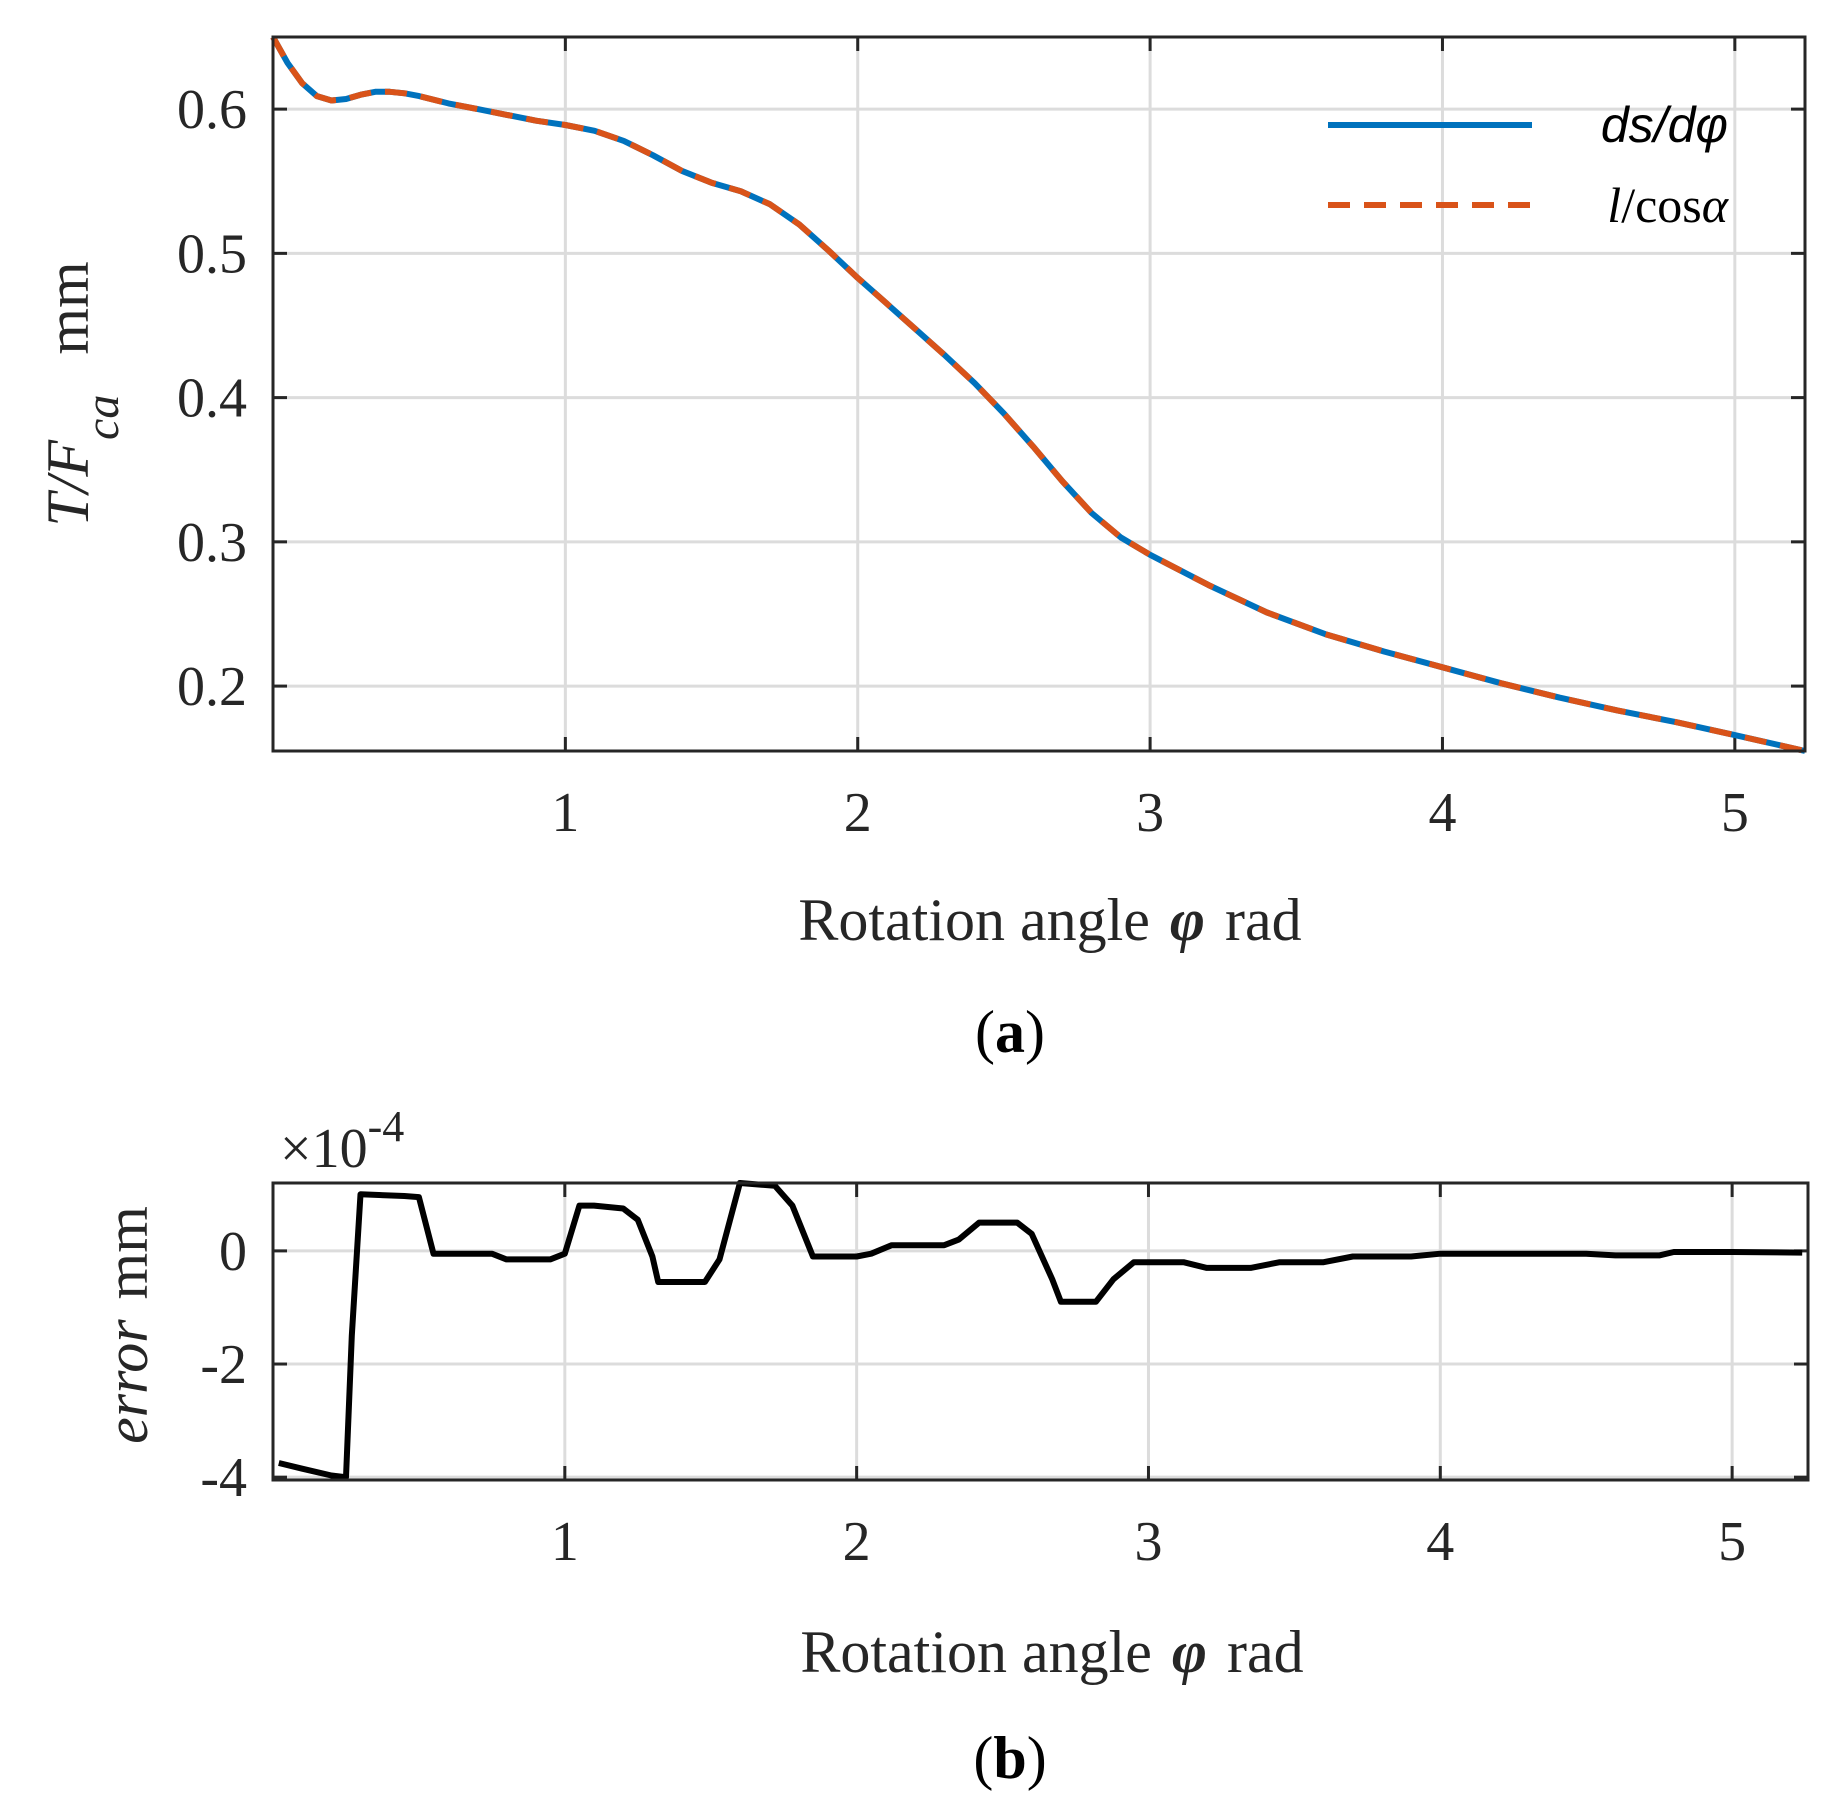 This screenshot has height=1796, width=1844. What do you see at coordinates (1150, 813) in the screenshot?
I see `panel-a-xtick-label-2: 3` at bounding box center [1150, 813].